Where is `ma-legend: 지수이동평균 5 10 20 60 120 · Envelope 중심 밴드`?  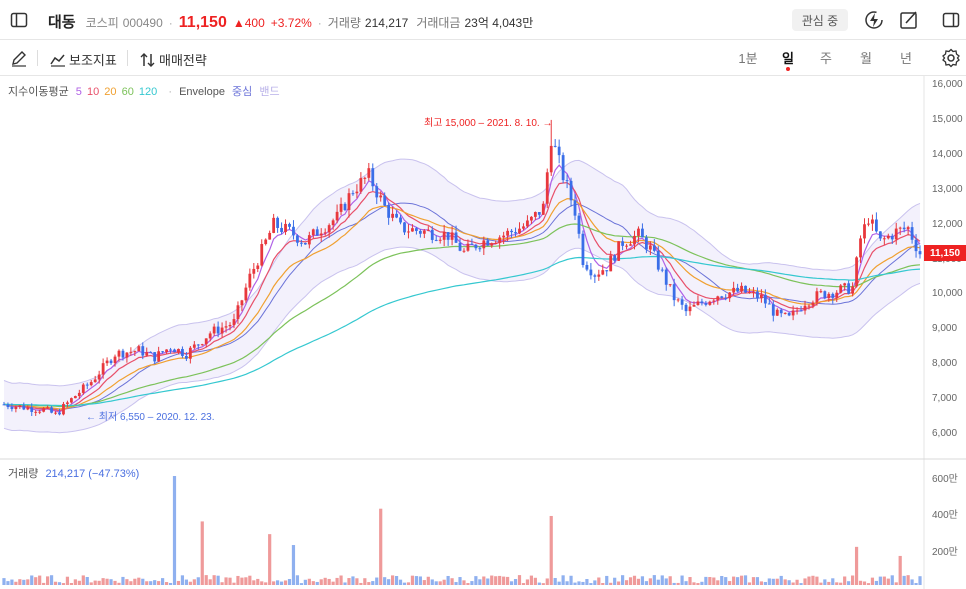
ma-legend: 지수이동평균 5 10 20 60 120 · Envelope 중심 밴드 is located at coordinates (146, 91).